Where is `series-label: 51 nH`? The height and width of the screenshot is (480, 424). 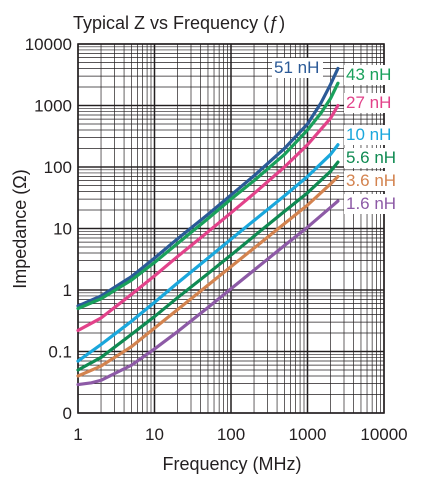 series-label: 51 nH is located at coordinates (296, 67).